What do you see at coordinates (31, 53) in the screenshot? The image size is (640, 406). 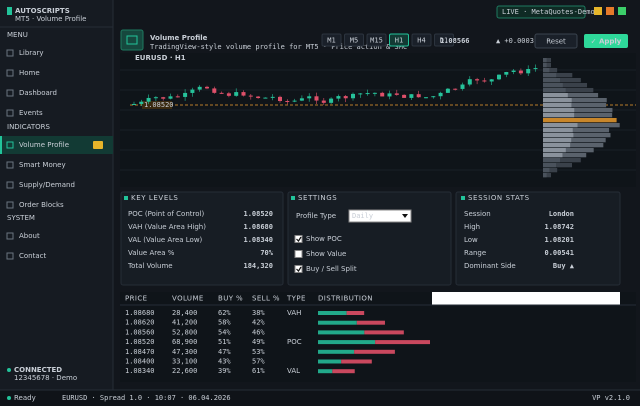 I see `nav-item: Library` at bounding box center [31, 53].